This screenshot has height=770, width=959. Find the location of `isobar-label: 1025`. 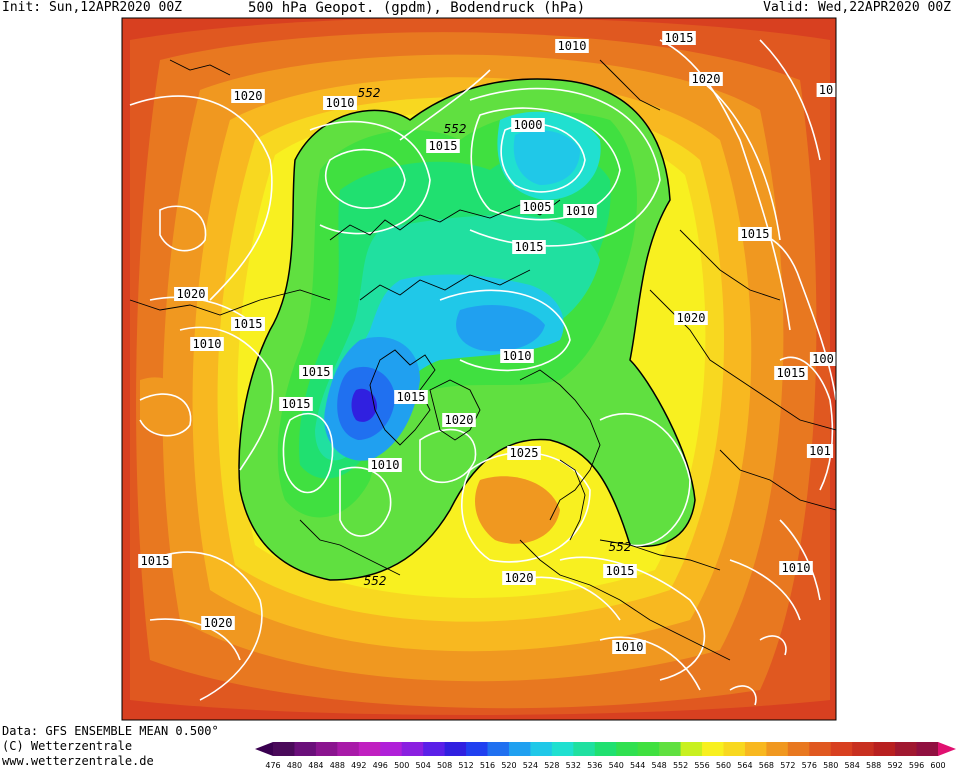

isobar-label: 1025 is located at coordinates (524, 453).